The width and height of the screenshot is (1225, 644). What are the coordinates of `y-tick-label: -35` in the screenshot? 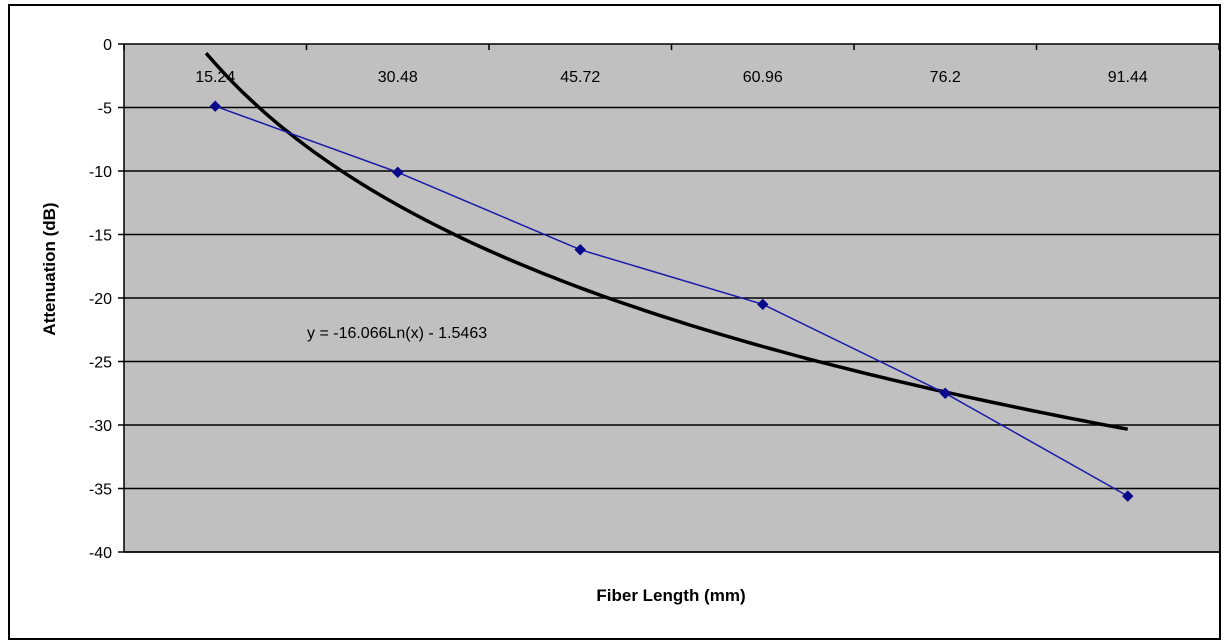 It's located at (100, 490).